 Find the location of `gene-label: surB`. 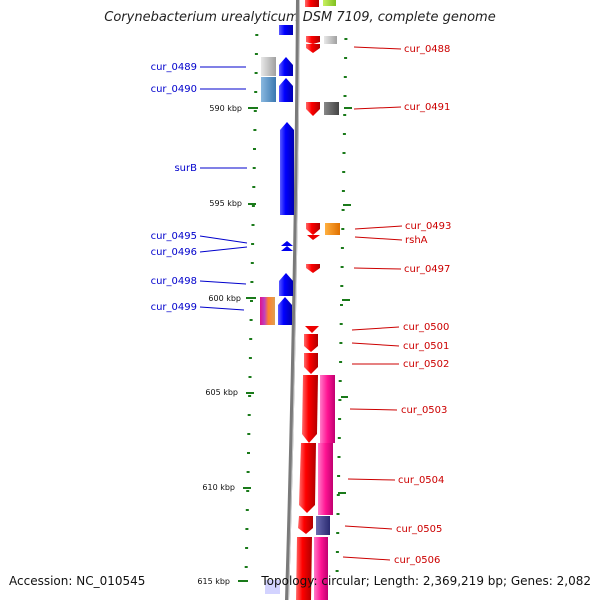

gene-label: surB is located at coordinates (185, 168).